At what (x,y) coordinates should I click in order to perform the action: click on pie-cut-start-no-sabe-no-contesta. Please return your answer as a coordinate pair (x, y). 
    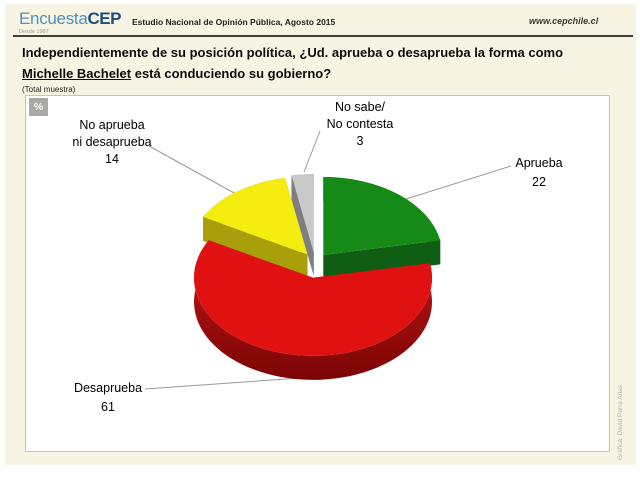
    Looking at the image, I should click on (302, 226).